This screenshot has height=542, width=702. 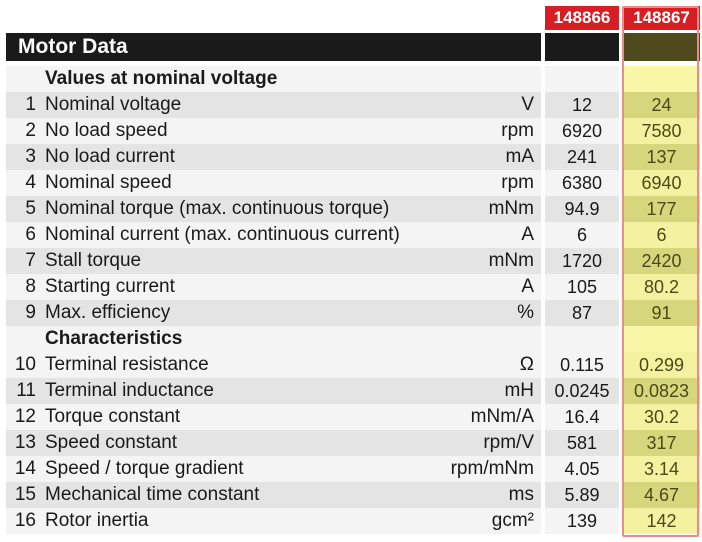 I want to click on parameter-unit: rpm, so click(x=517, y=182).